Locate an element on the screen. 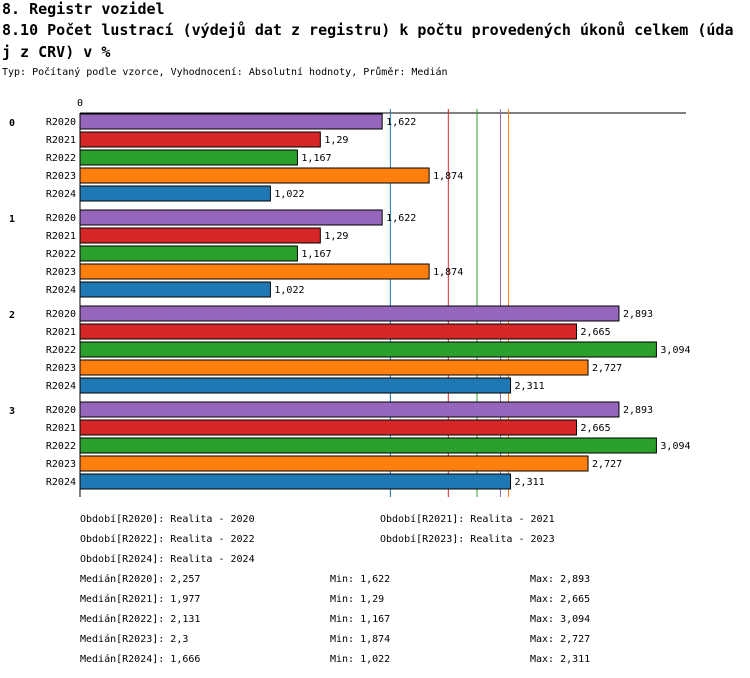  legend-period-item: Období[R2021]: Realita - 2021 is located at coordinates (467, 519).